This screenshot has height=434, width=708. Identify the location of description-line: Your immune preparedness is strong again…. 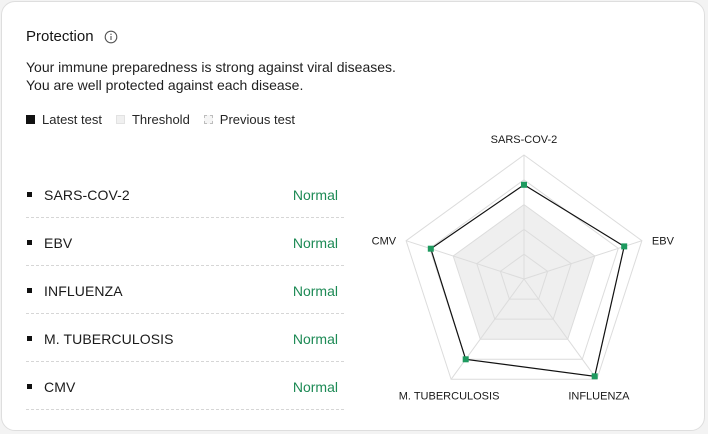
(211, 67).